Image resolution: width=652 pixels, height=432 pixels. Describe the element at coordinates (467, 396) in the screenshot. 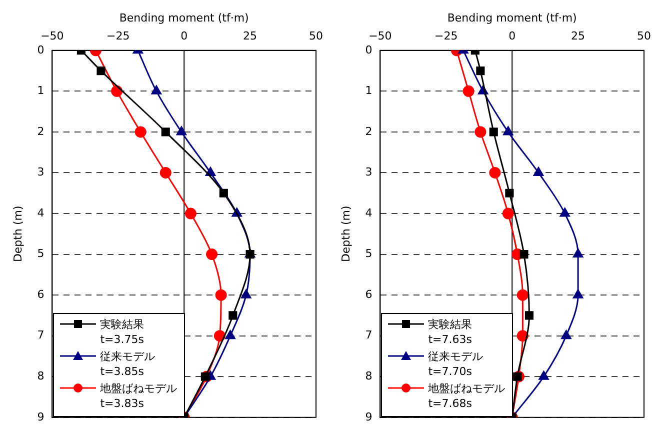

I see `legend-label: 地盤ばねモデル t=7.68s` at that location.